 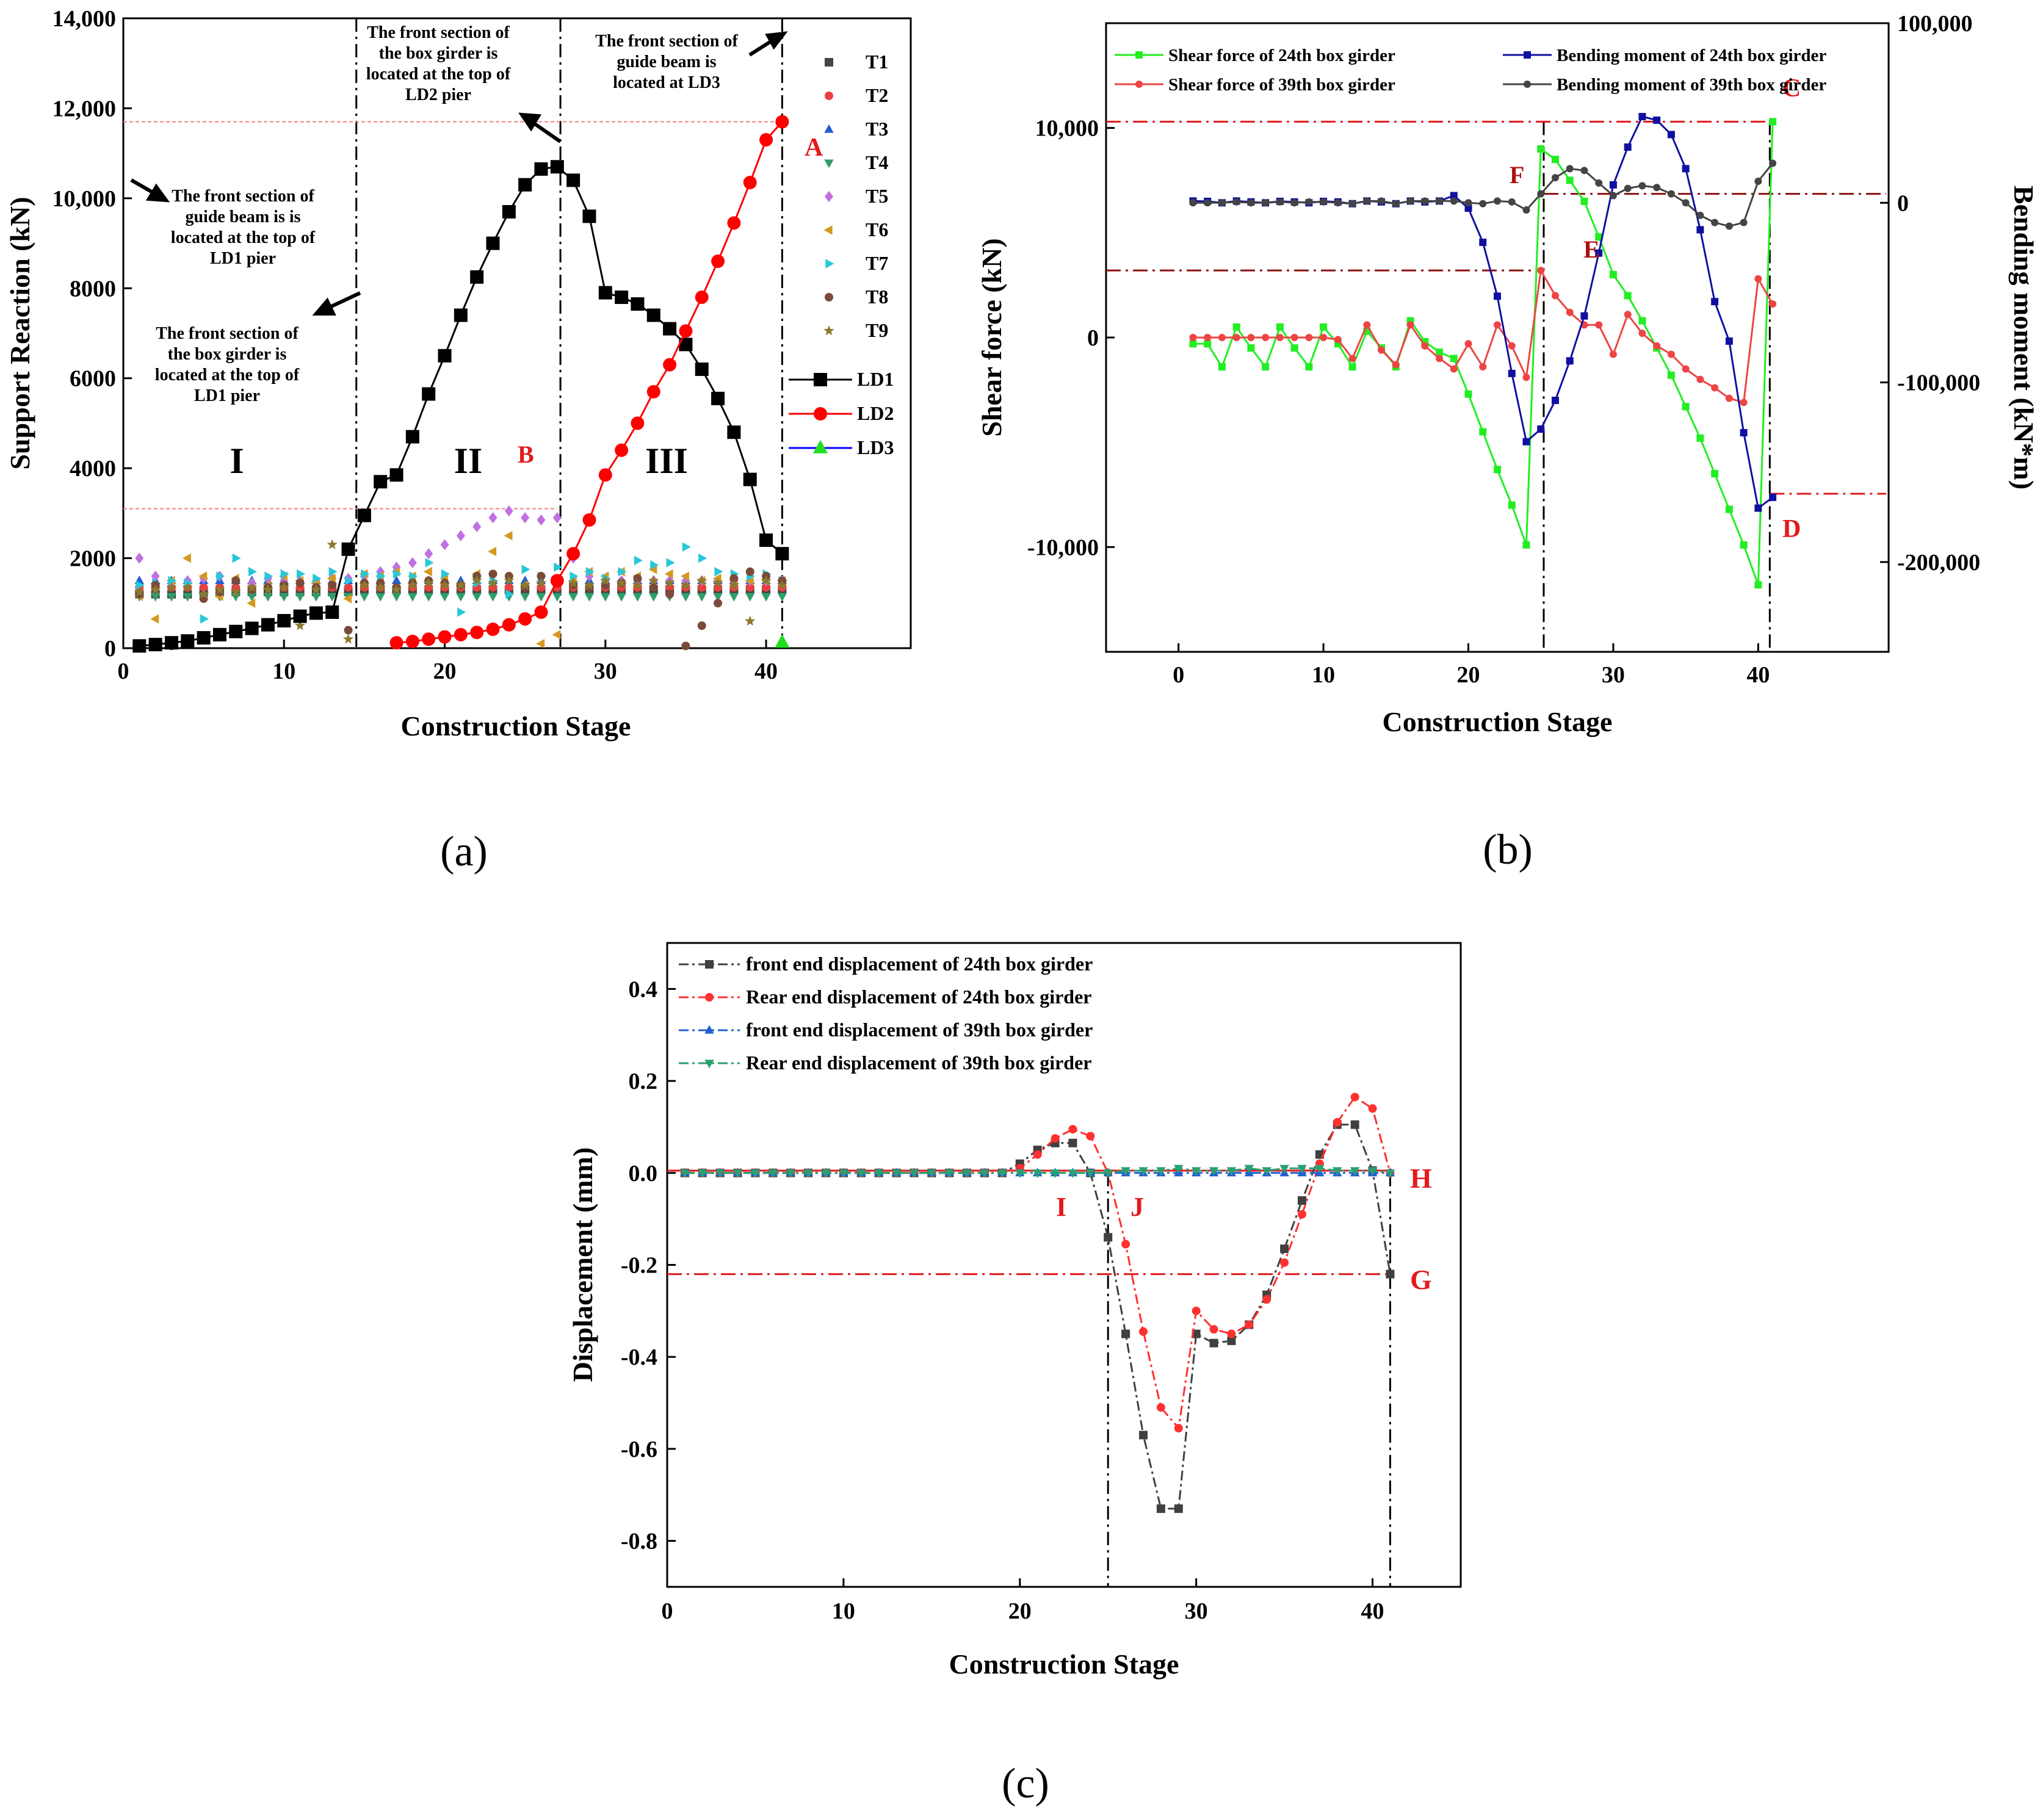 What do you see at coordinates (459, 173) in the screenshot?
I see `annotation-arrows` at bounding box center [459, 173].